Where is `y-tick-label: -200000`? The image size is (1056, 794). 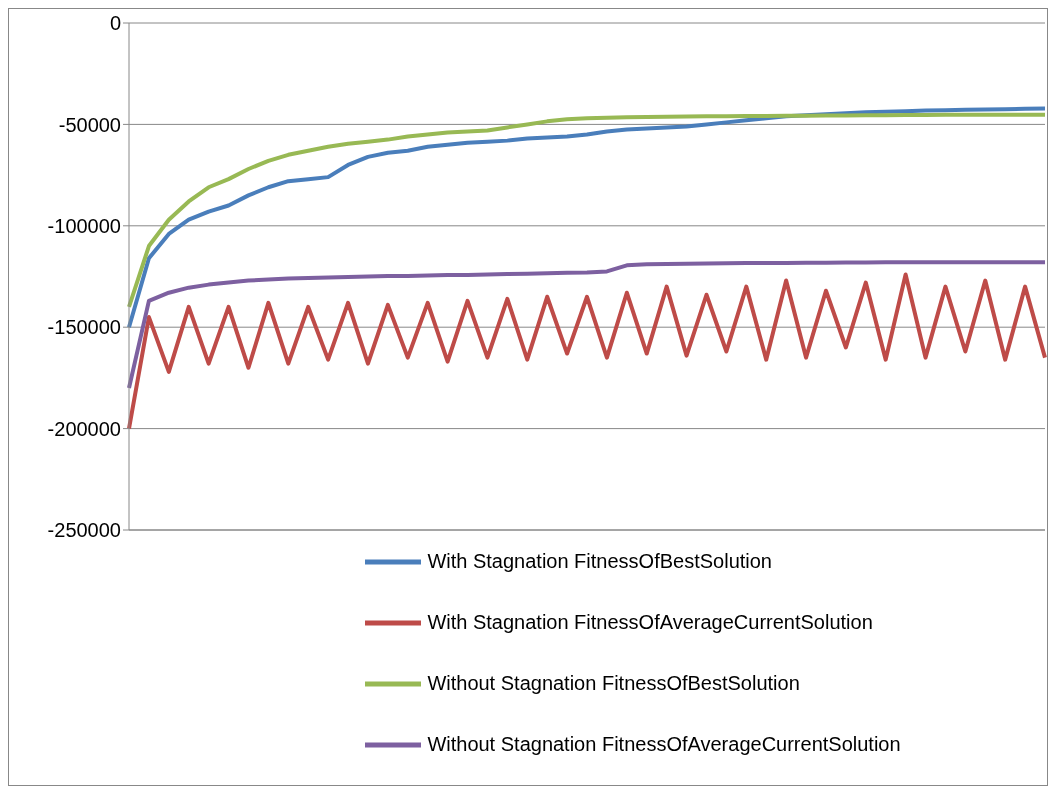 y-tick-label: -200000 is located at coordinates (84, 428).